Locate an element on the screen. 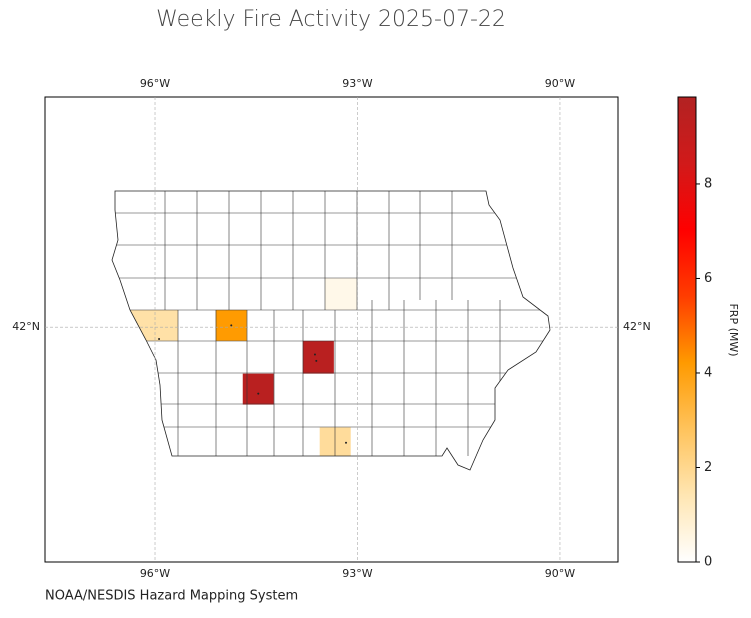 This screenshot has height=618, width=751. colorbar-tick-label: 6 is located at coordinates (708, 278).